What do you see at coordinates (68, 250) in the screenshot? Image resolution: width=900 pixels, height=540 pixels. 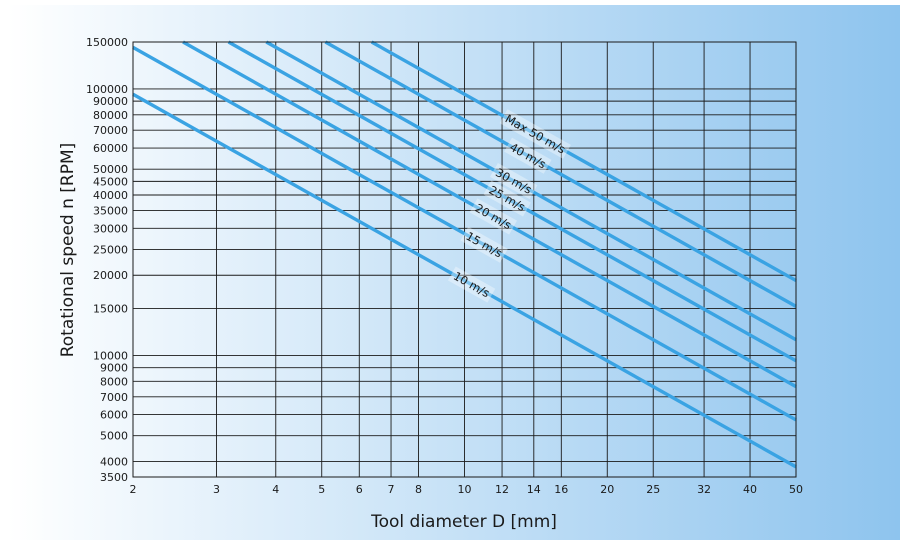 I see `y-axis-label: Rotational speed n [RPM]` at bounding box center [68, 250].